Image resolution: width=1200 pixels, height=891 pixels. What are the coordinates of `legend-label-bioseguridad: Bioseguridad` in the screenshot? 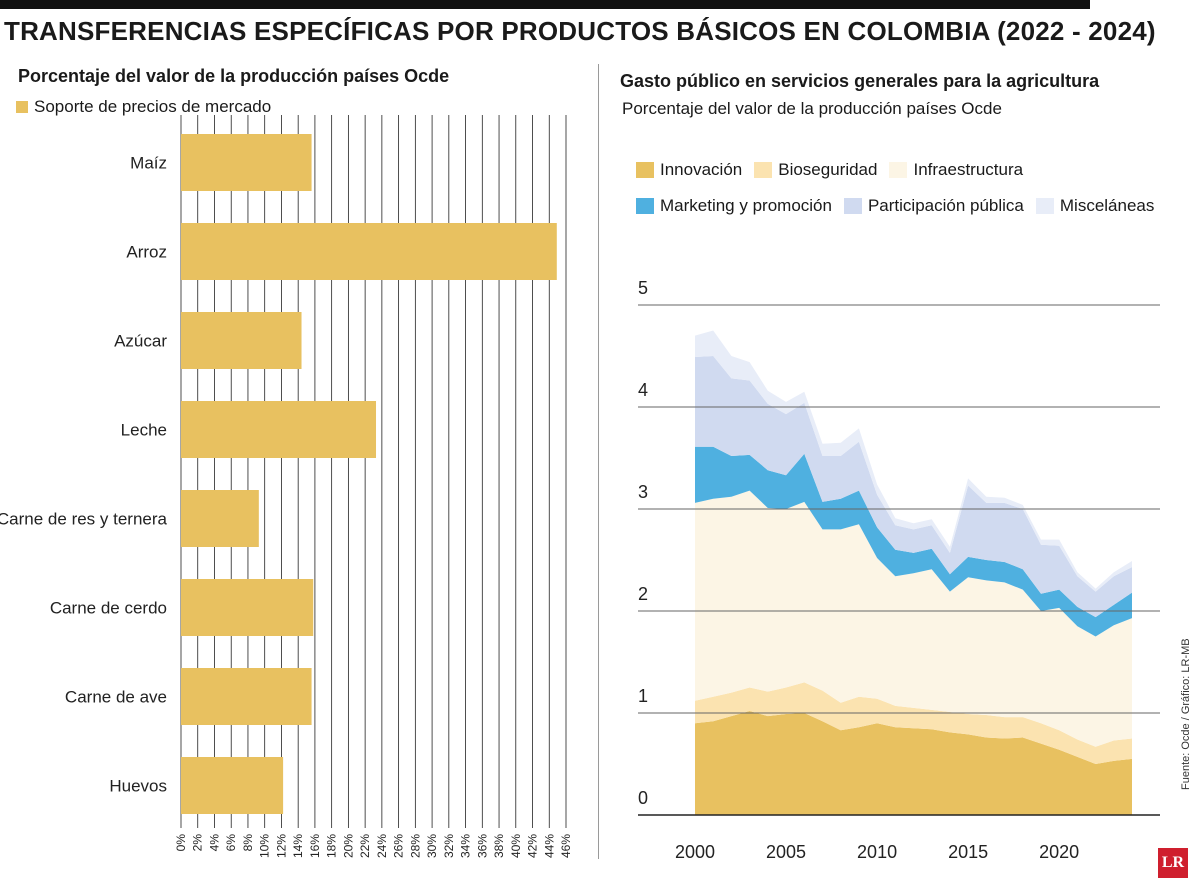 It's located at (828, 169).